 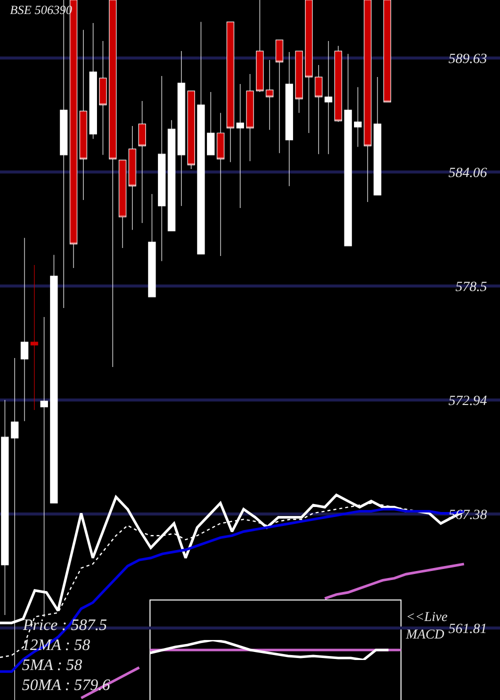 What do you see at coordinates (467, 401) in the screenshot?
I see `y-tick-label: 572.94` at bounding box center [467, 401].